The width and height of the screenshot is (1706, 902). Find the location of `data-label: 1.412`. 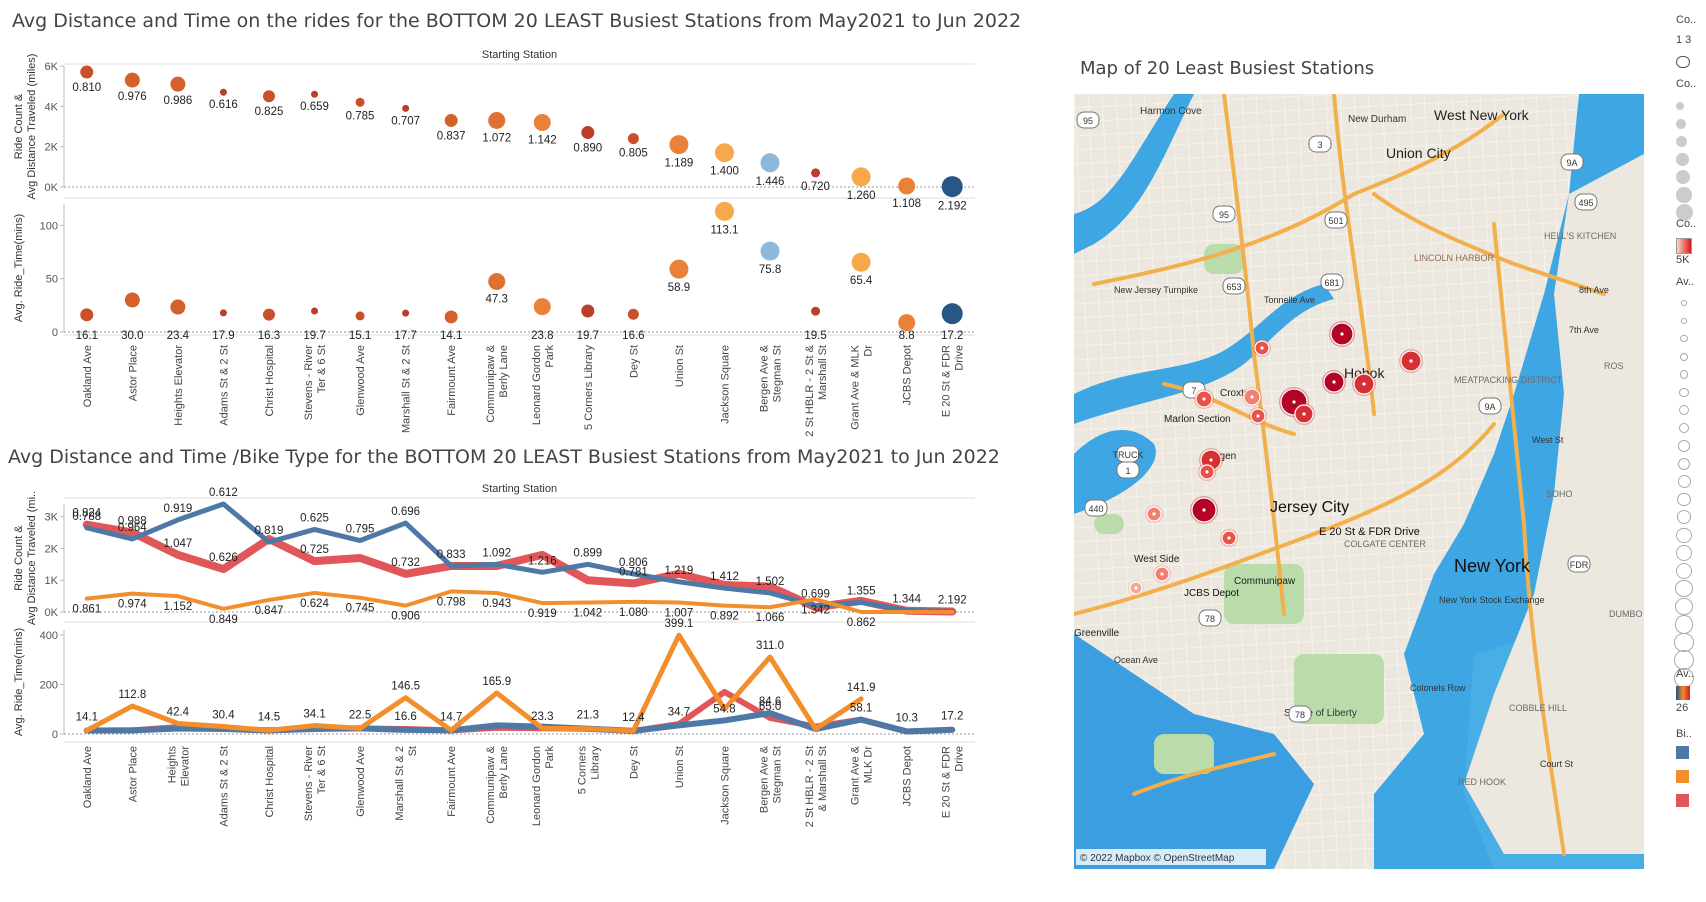

data-label: 1.412 is located at coordinates (724, 577).